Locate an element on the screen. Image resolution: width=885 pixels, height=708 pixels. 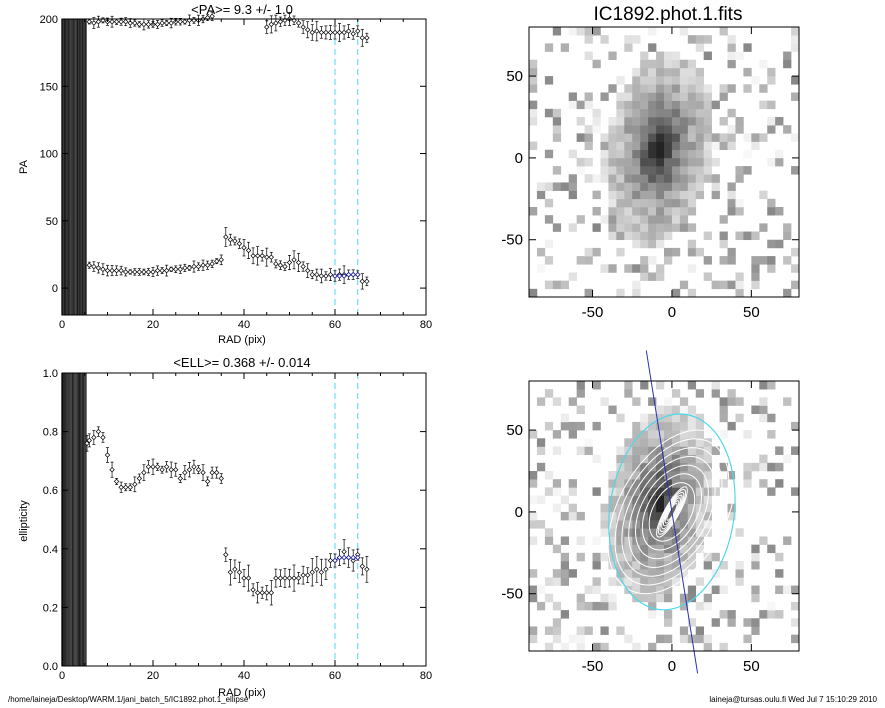
contour-image-axes: -50 0 50 -50 0 50 is located at coordinates (650, 527).